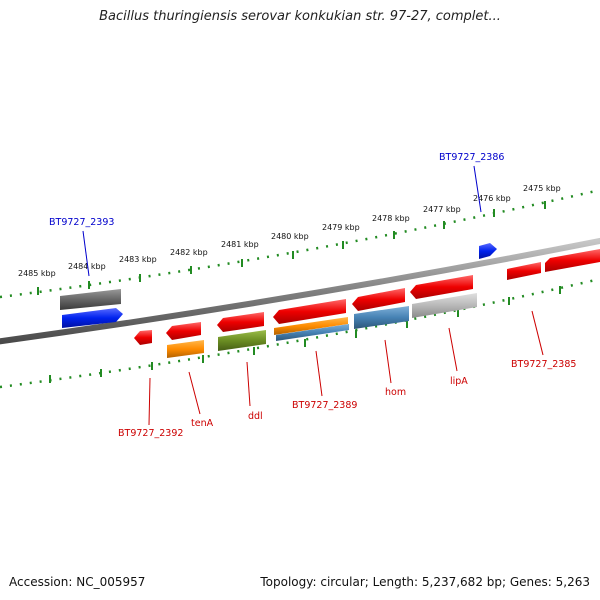 The image size is (600, 600). I want to click on gene-label-tena: tenA, so click(202, 423).